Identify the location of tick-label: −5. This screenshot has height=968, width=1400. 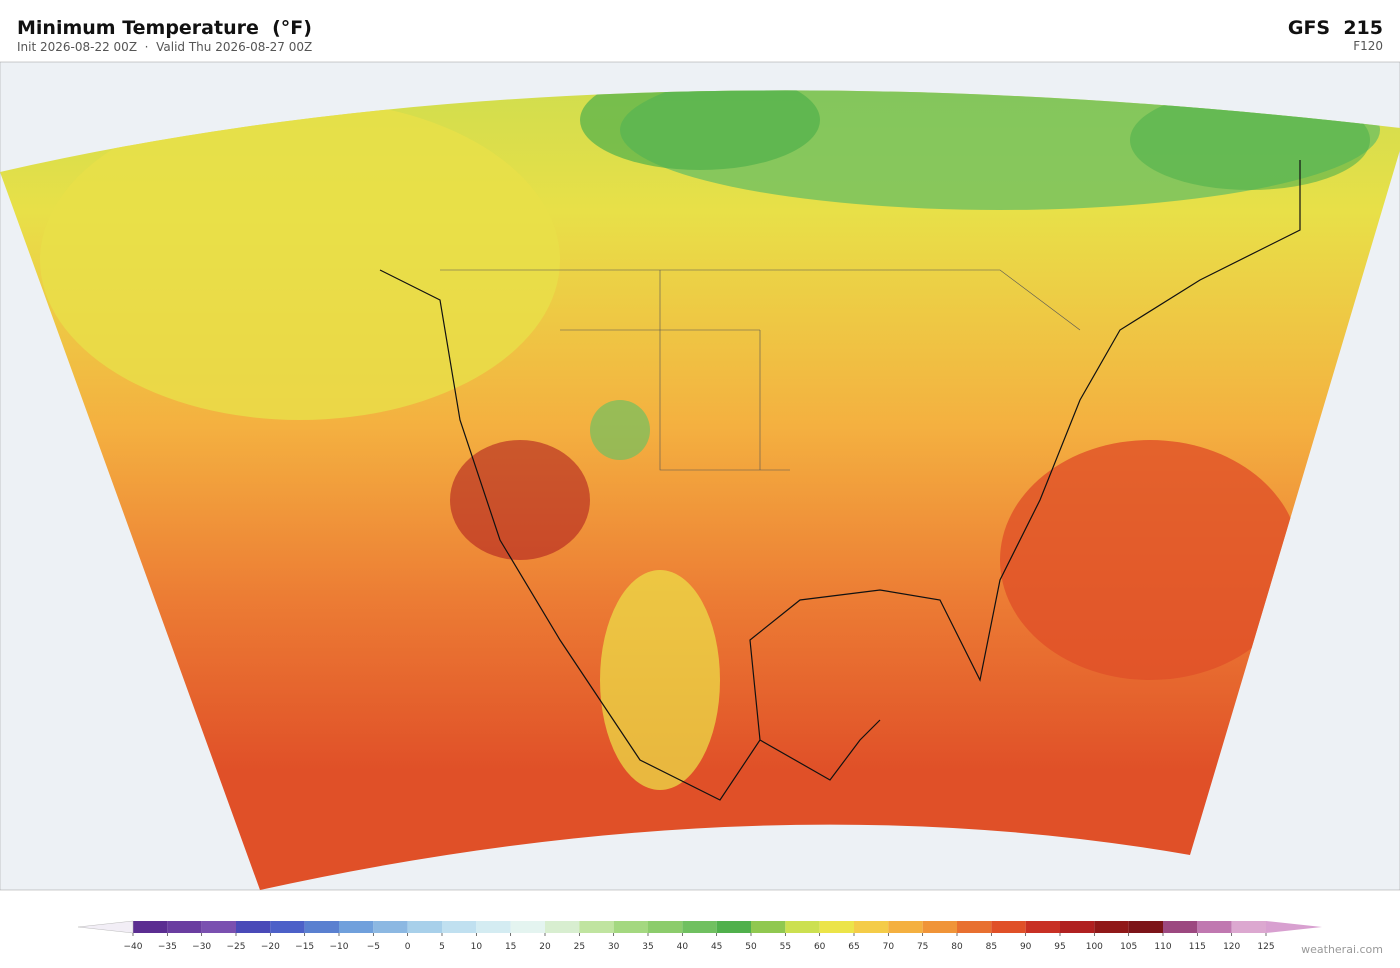
(373, 947).